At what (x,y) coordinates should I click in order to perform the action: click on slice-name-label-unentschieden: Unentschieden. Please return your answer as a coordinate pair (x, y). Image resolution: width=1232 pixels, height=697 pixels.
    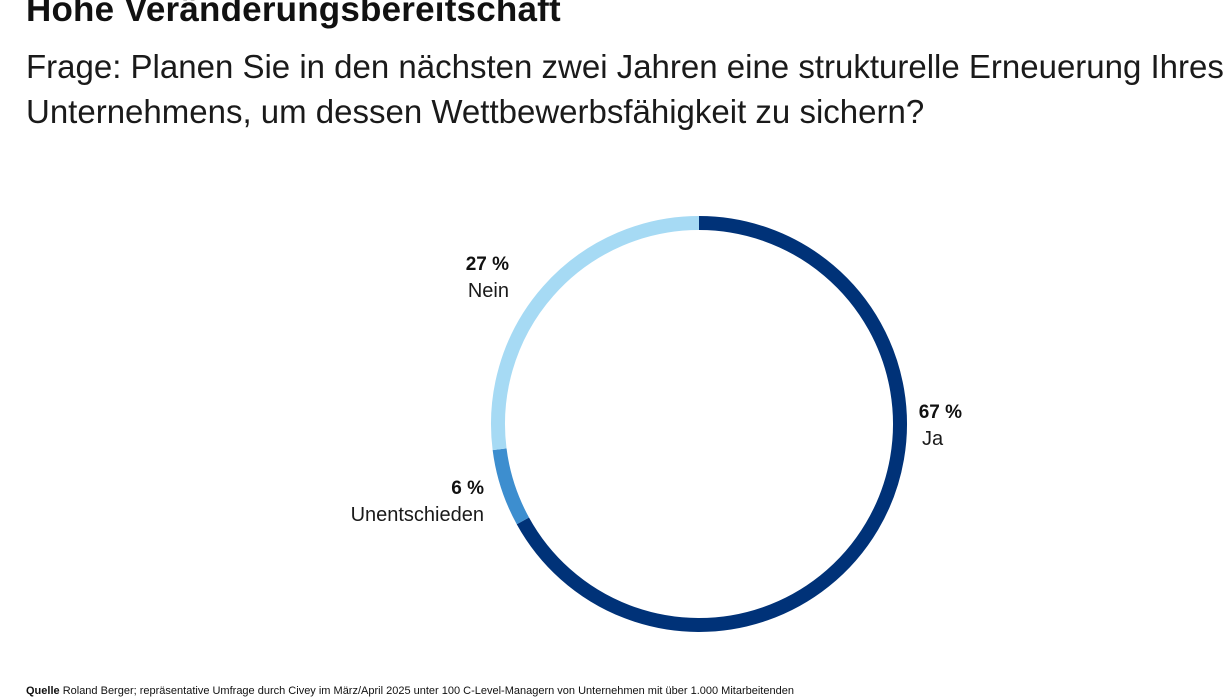
    Looking at the image, I should click on (417, 515).